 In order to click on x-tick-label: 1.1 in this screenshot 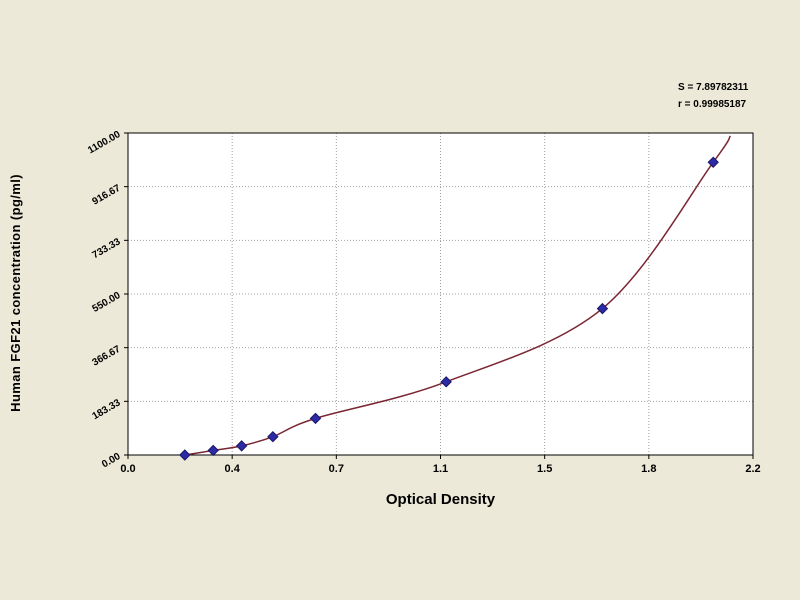, I will do `click(440, 469)`.